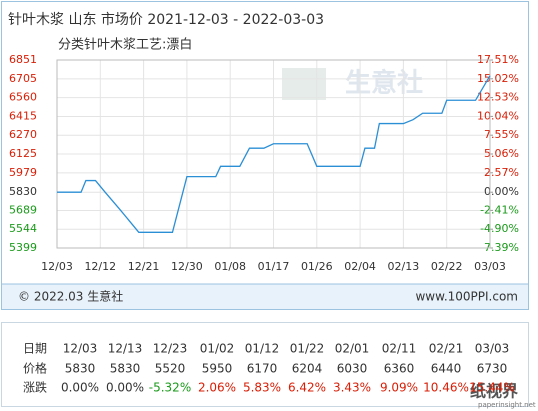 This screenshot has width=538, height=411. Describe the element at coordinates (499, 209) in the screenshot. I see `y2-tick-label: -2.41%` at that location.